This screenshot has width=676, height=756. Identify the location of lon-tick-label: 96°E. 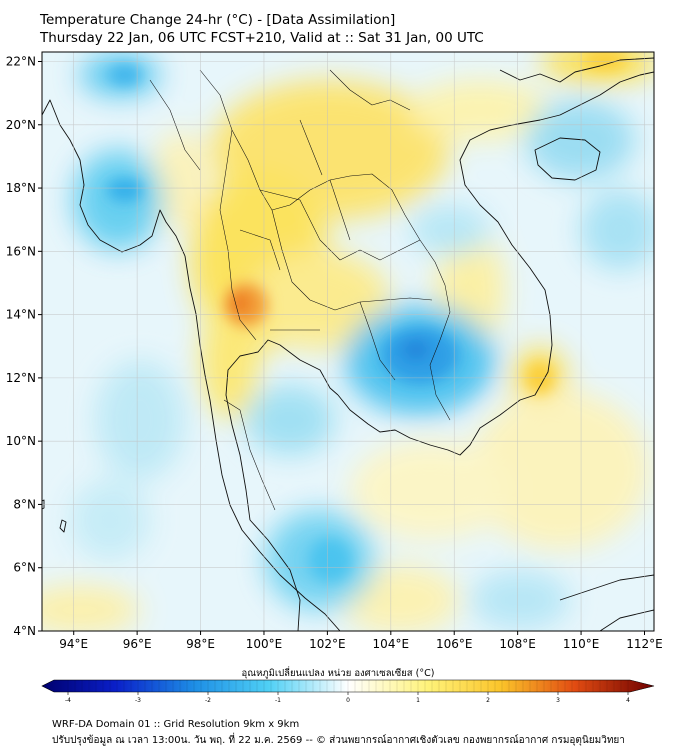
(137, 644).